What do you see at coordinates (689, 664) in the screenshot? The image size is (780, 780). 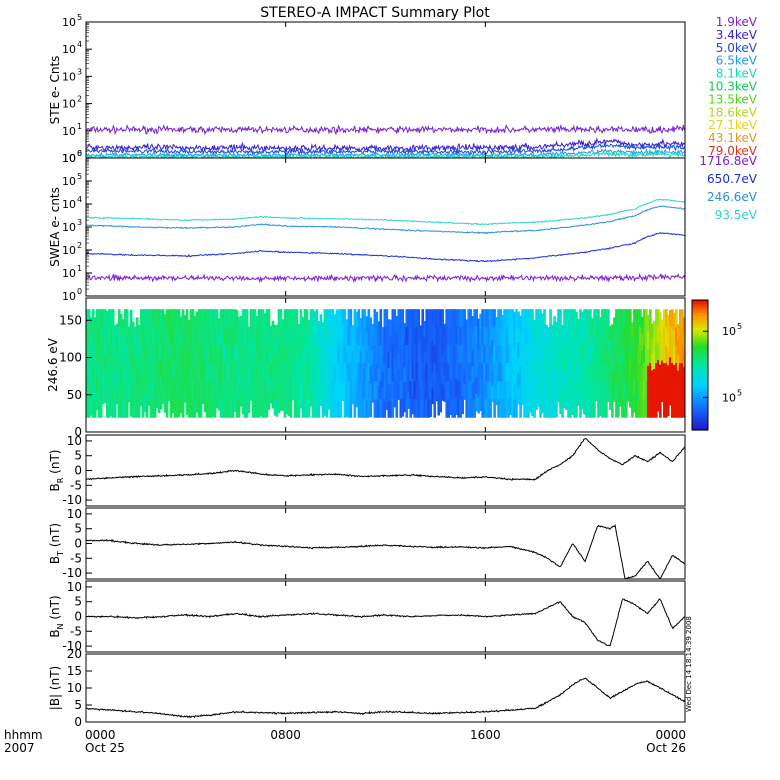 I see `side-timestamp: Wed Dec 14 18:14:39 2008` at bounding box center [689, 664].